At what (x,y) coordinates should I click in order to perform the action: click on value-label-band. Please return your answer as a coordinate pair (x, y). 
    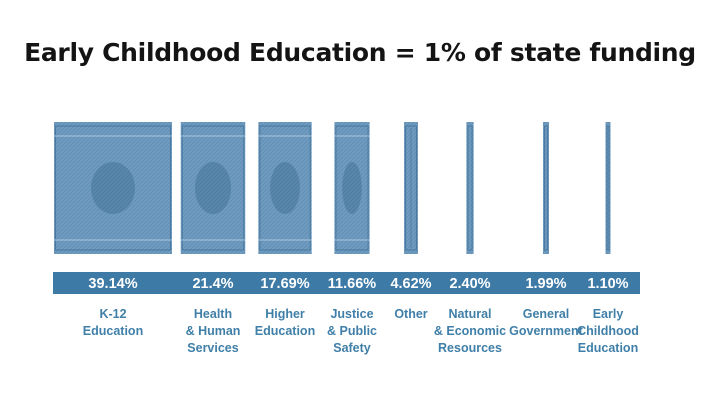
    Looking at the image, I should click on (346, 283).